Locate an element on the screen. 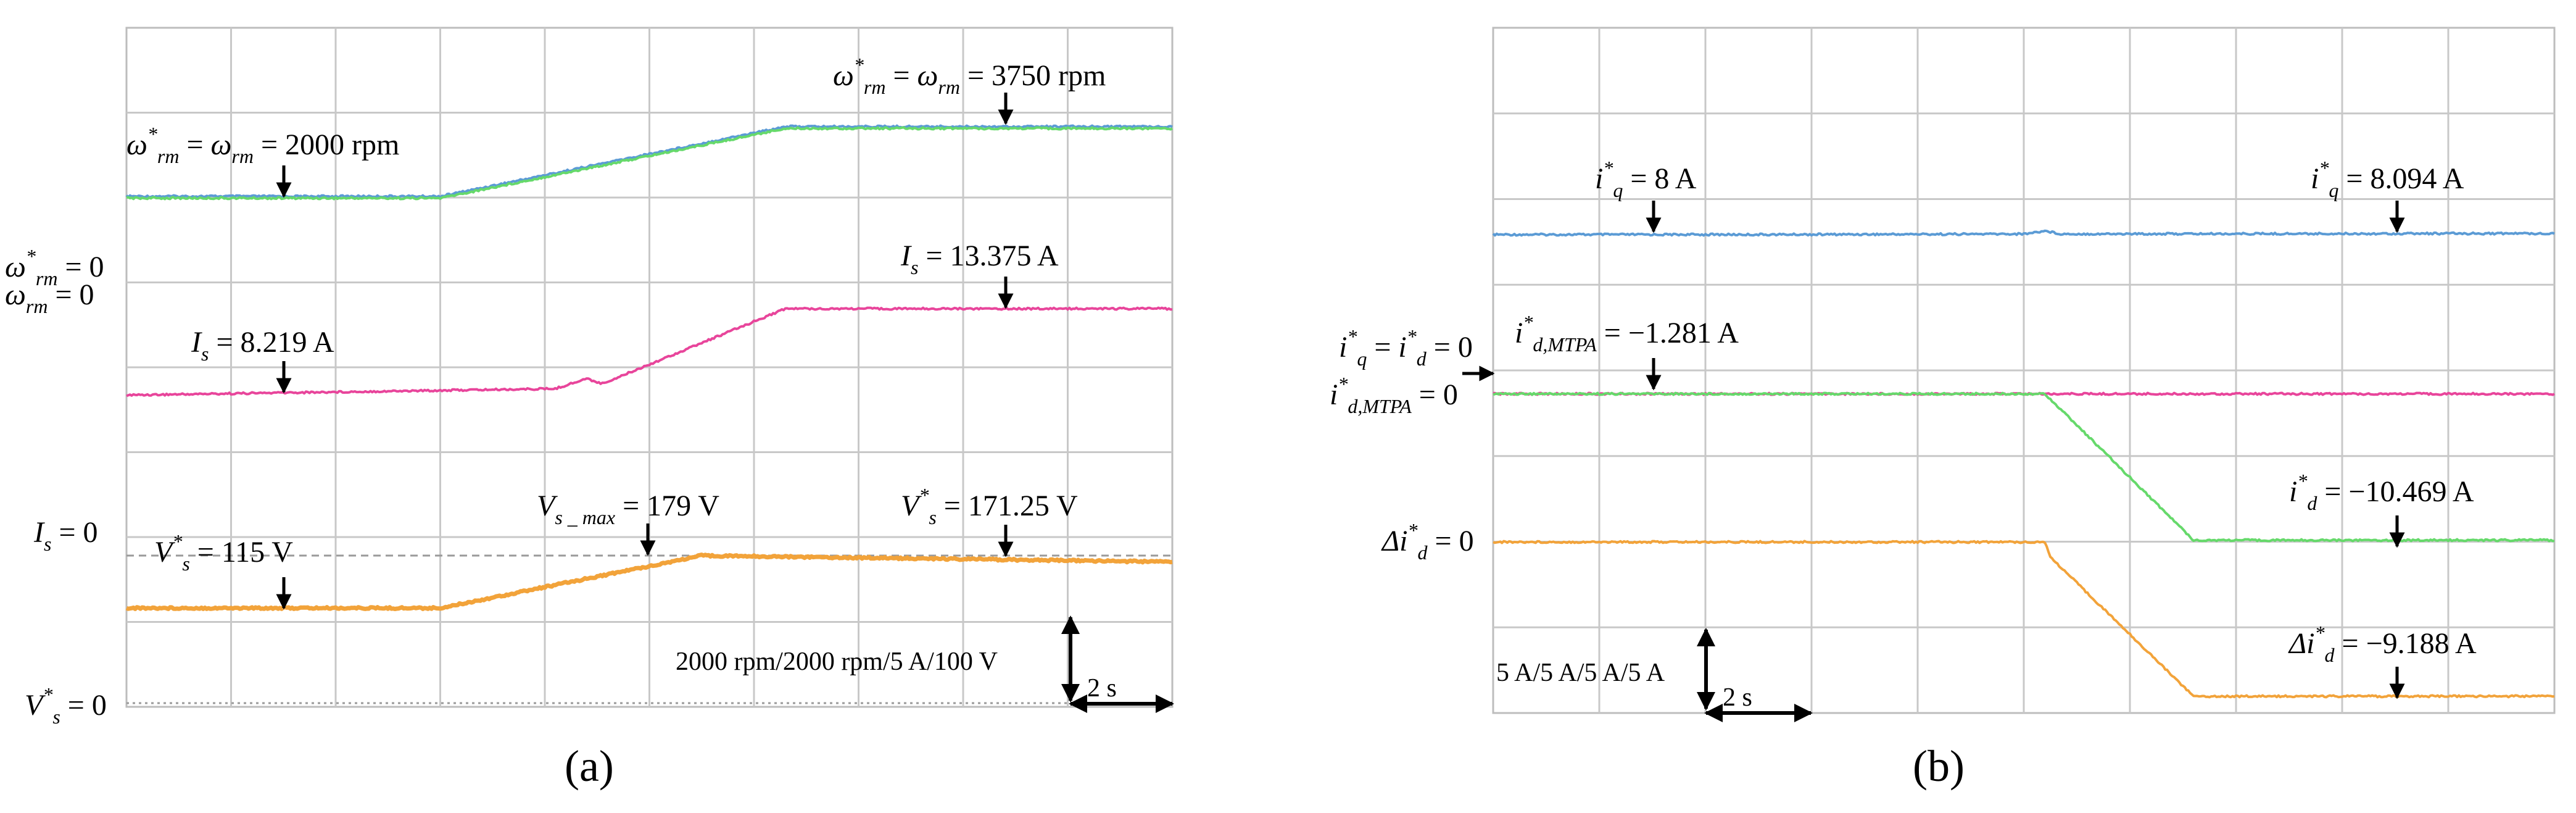 This screenshot has width=2576, height=813. svg-text: ω*rm = 0 is located at coordinates (54, 268).